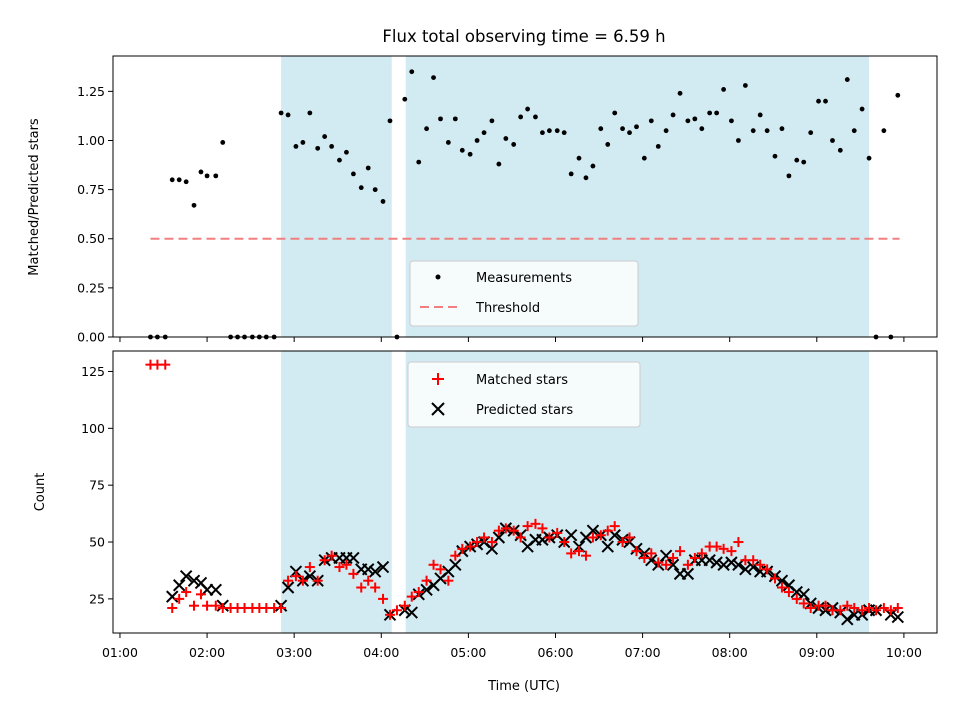 This screenshot has width=960, height=720. I want to click on bottom-ytick-label-4: 125, so click(93, 371).